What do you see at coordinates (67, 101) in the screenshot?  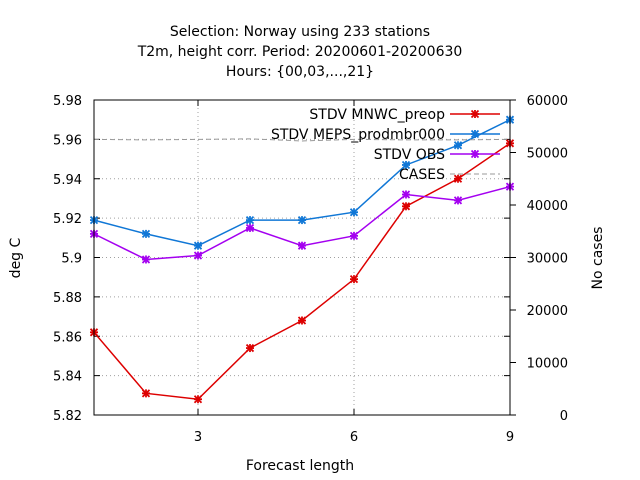 I see `y-tick-label: 5.98` at bounding box center [67, 101].